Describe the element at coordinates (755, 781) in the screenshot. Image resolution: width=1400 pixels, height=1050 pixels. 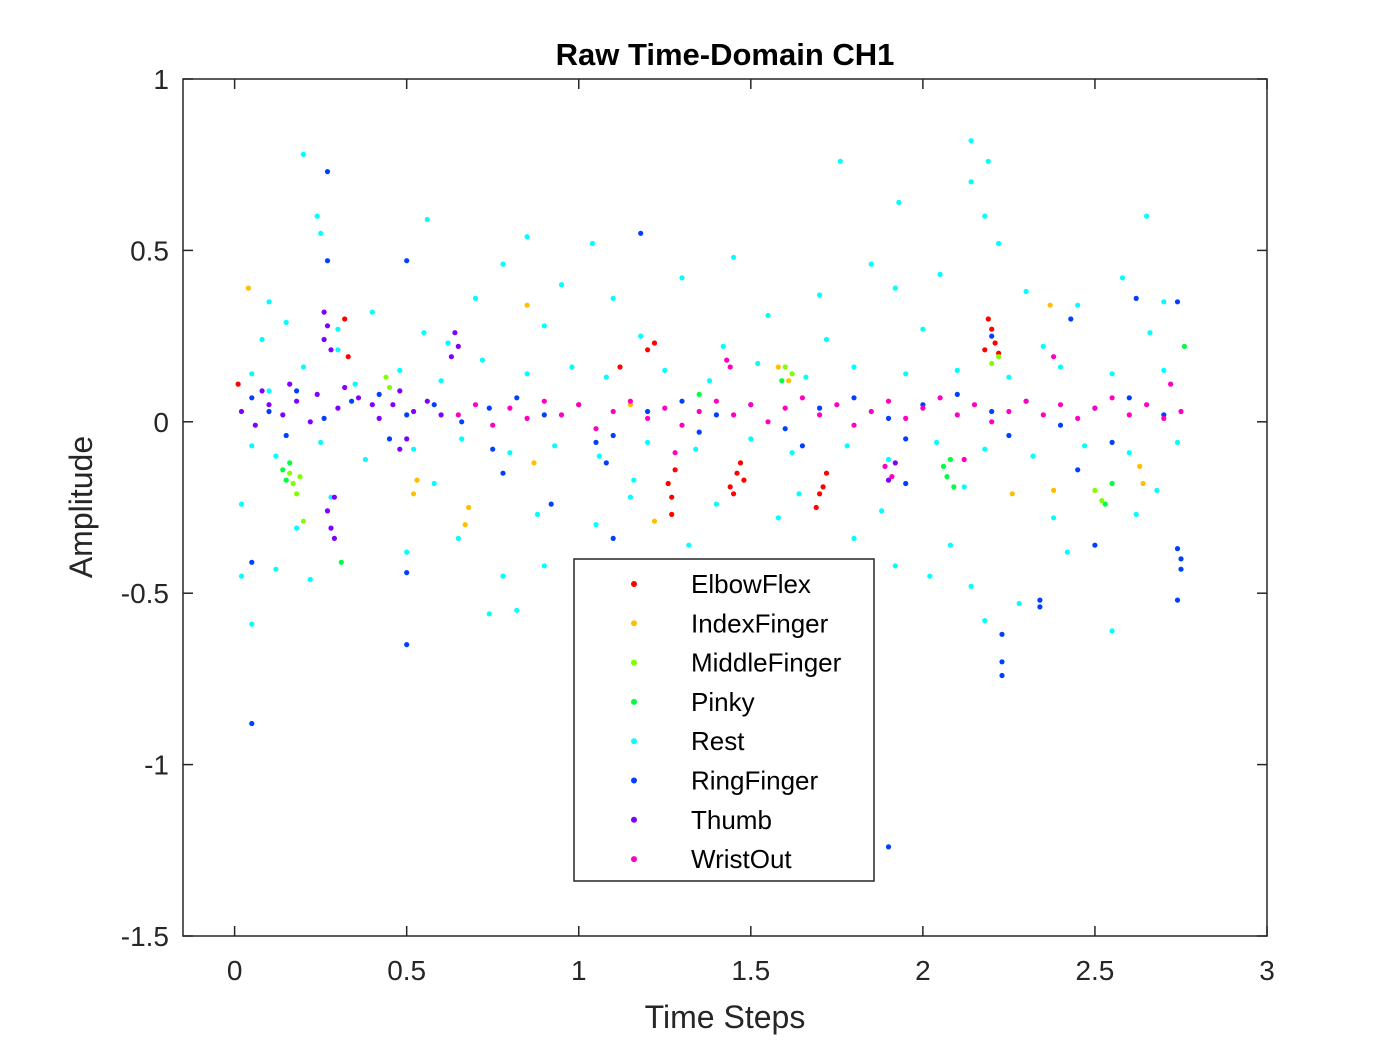
I see `legend-label: RingFinger` at that location.